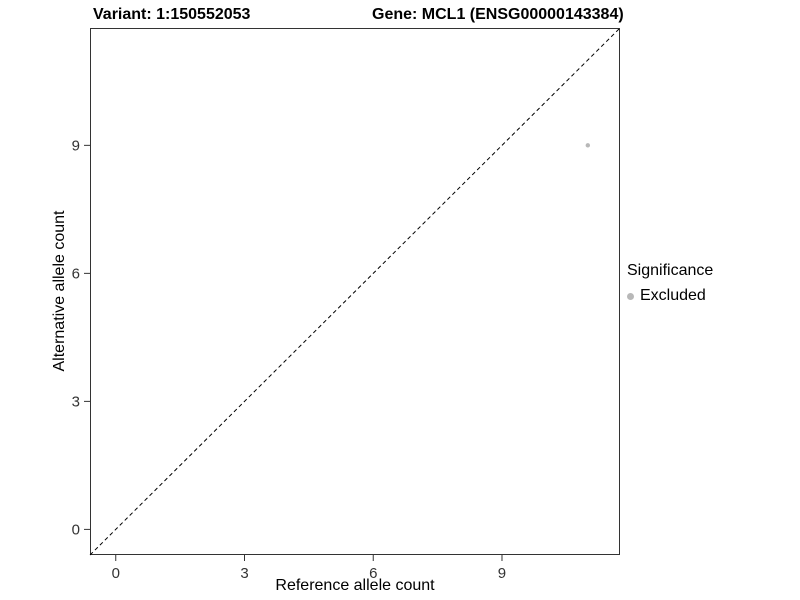 This screenshot has height=600, width=800. Describe the element at coordinates (355, 585) in the screenshot. I see `x-axis-title: Reference allele count` at that location.